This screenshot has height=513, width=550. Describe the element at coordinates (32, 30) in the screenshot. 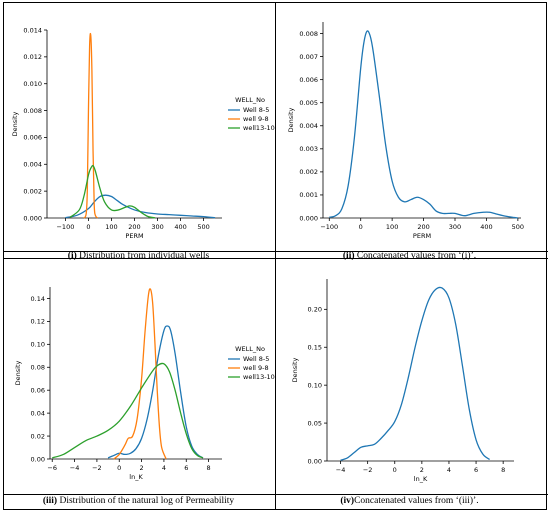

I see `y-tick-label: 0.014` at that location.